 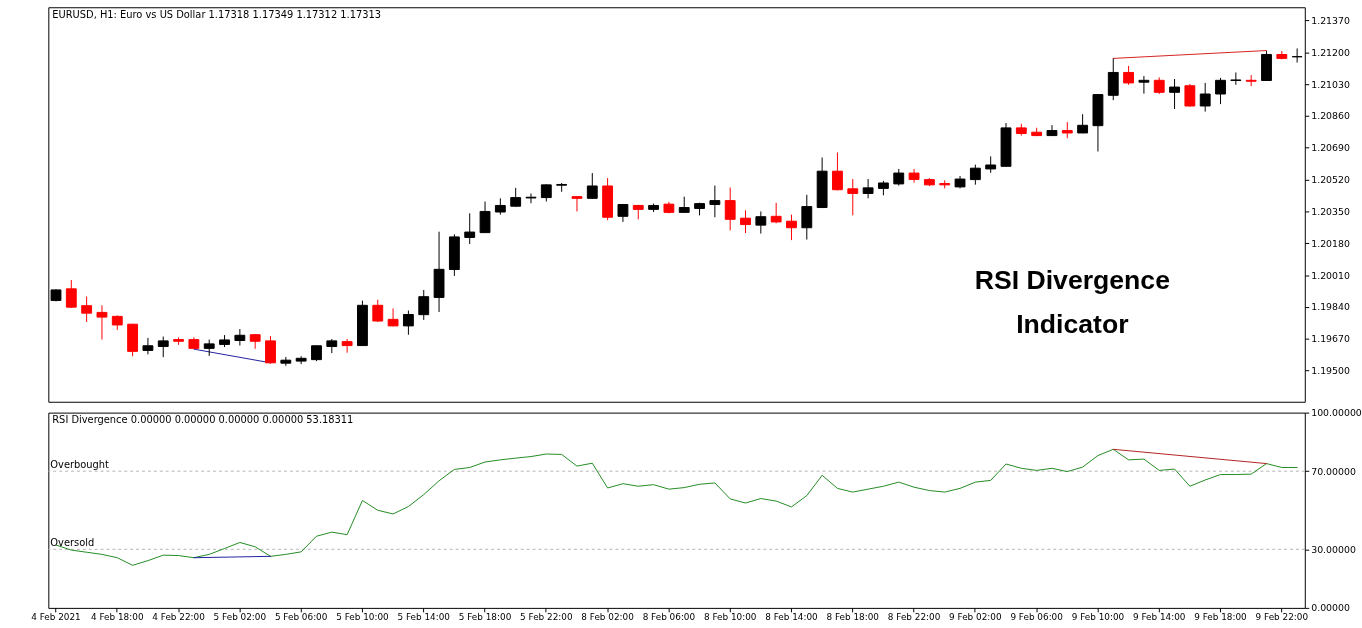 I want to click on ref-line-label: Overbought, so click(x=80, y=465).